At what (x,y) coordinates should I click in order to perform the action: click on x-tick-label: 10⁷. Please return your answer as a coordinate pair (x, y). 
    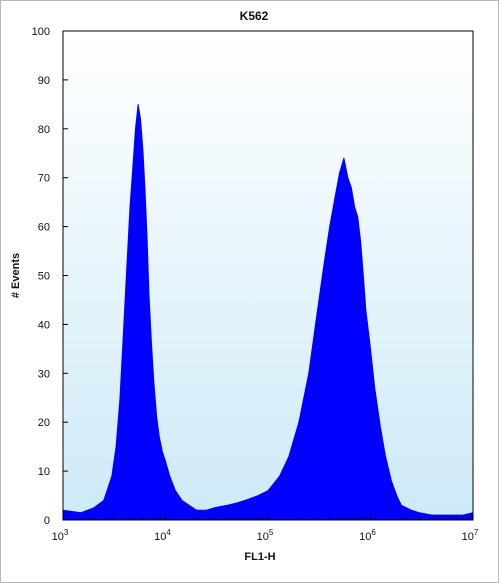
    Looking at the image, I should click on (470, 535).